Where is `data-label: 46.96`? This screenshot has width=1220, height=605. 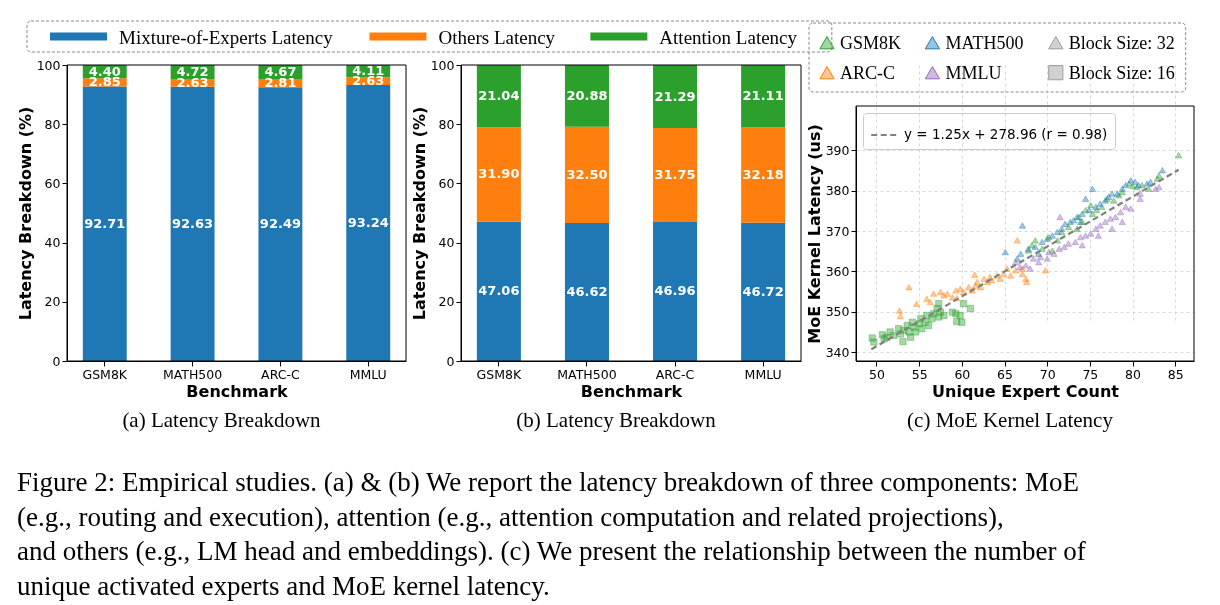
data-label: 46.96 is located at coordinates (675, 291).